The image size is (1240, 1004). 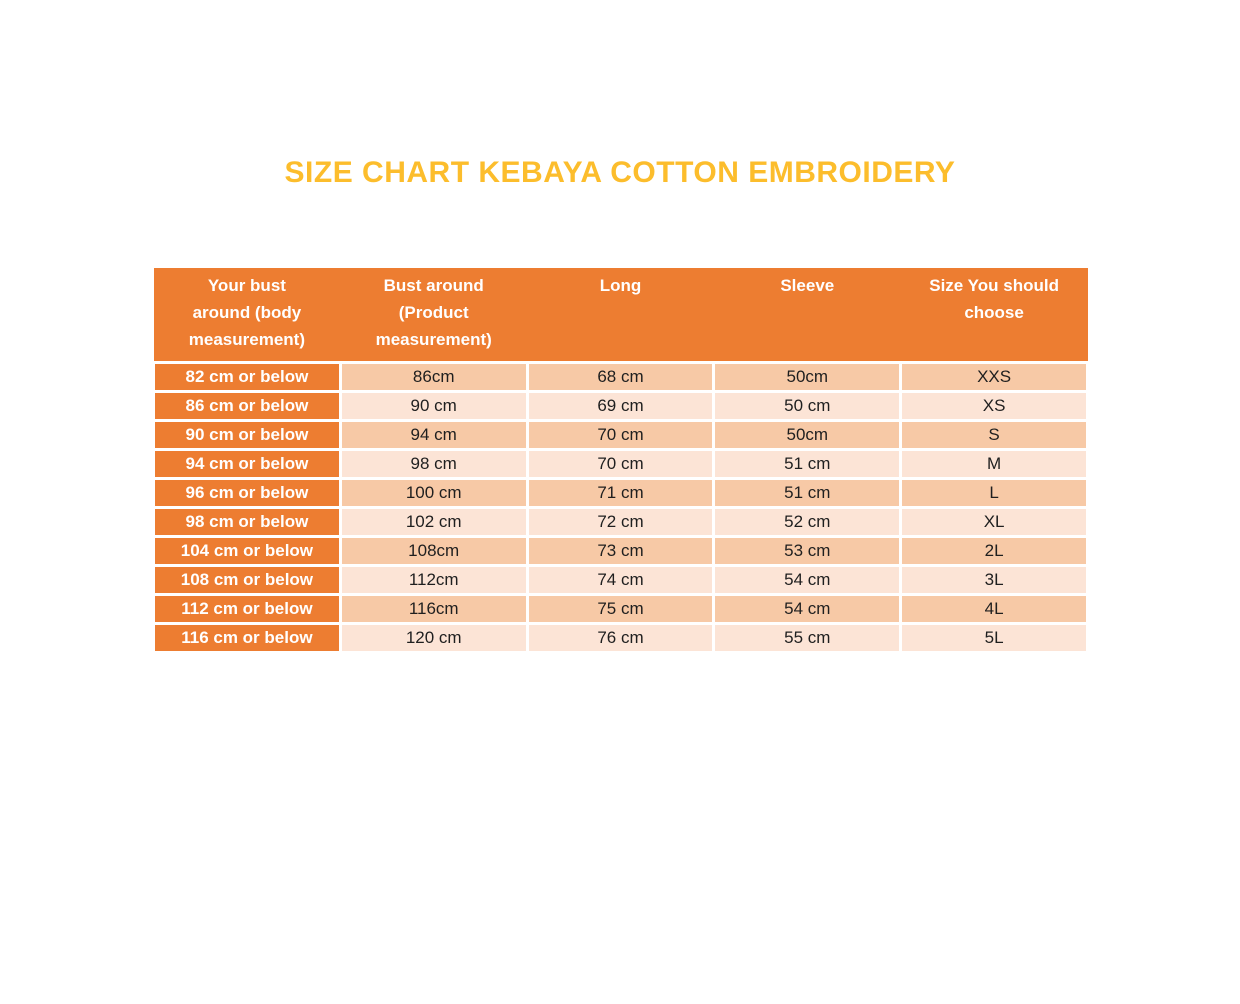 I want to click on data-cell: 69 cm, so click(x=620, y=406).